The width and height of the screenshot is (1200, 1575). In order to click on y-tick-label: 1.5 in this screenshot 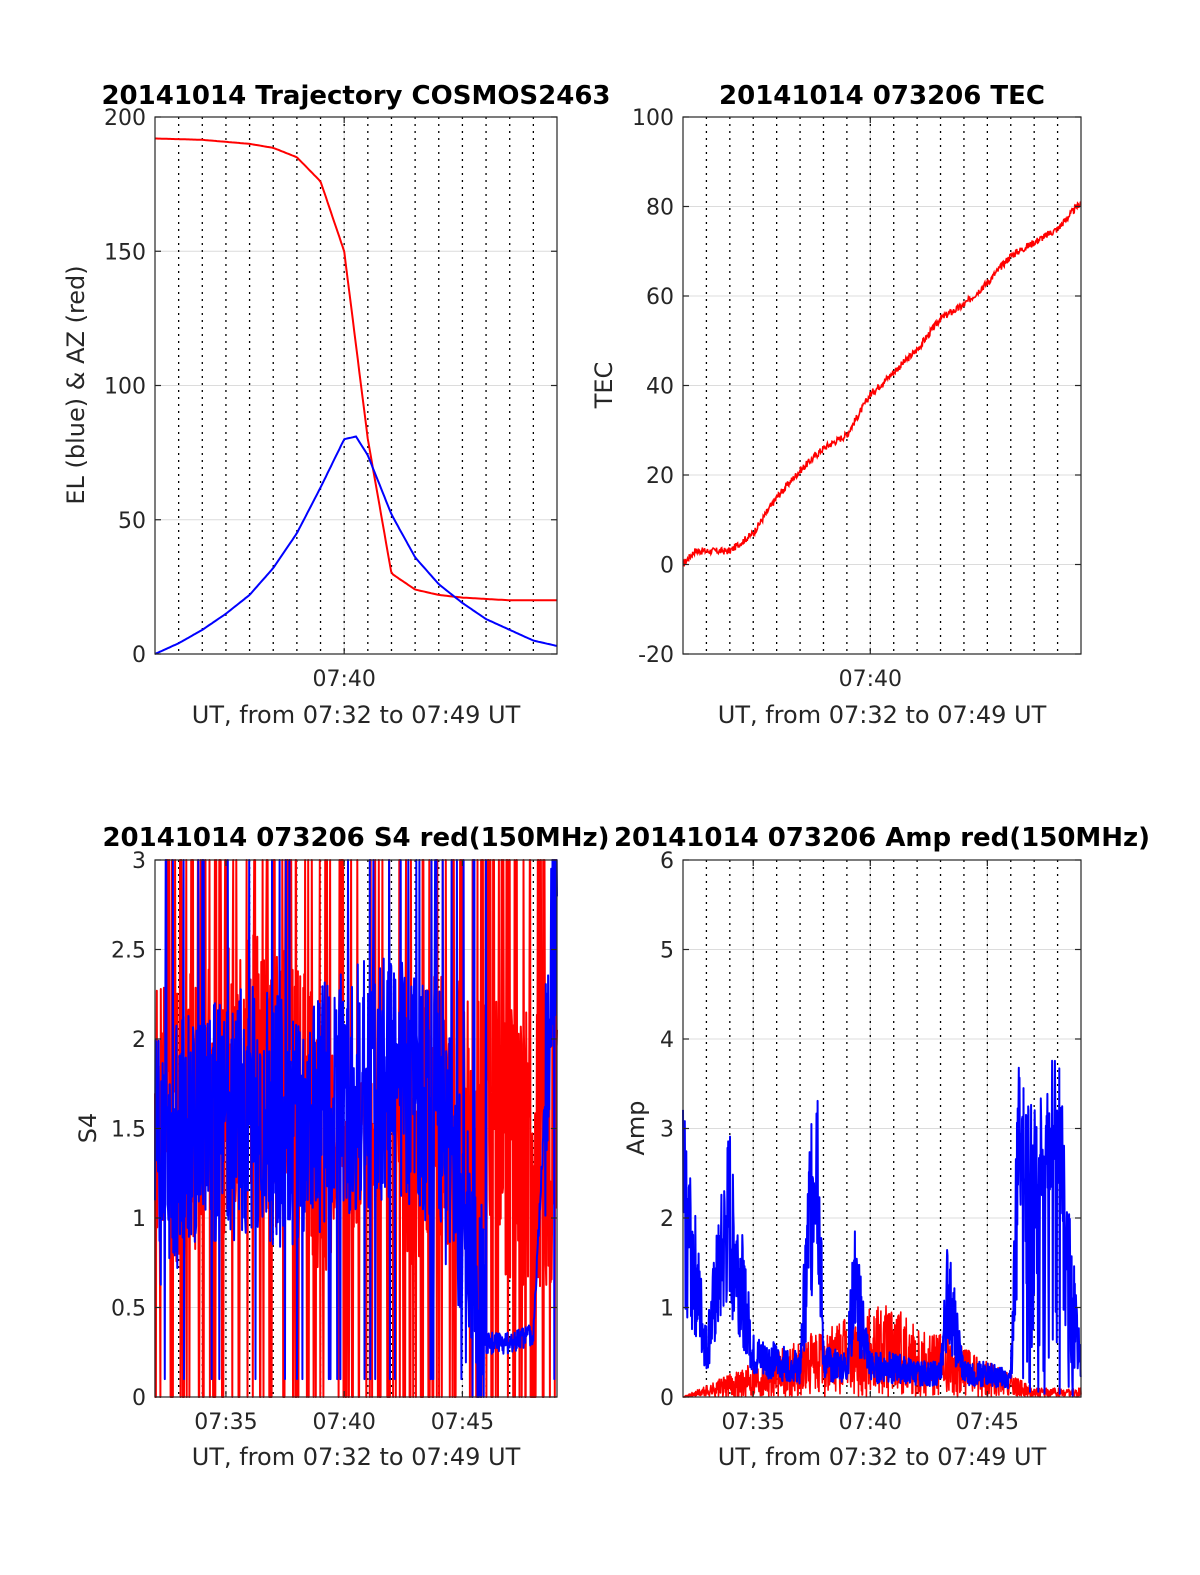, I will do `click(128, 1130)`.